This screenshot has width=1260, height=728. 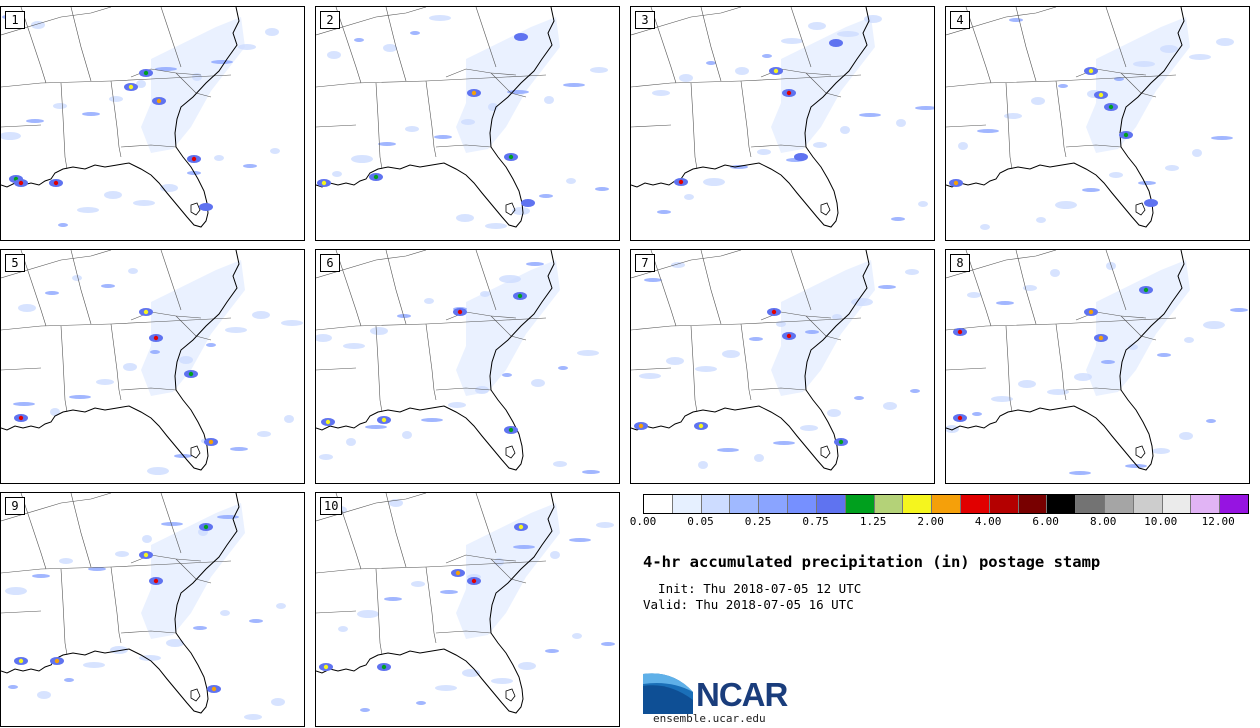 What do you see at coordinates (643, 521) in the screenshot?
I see `colorbar-label: 0.00` at bounding box center [643, 521].